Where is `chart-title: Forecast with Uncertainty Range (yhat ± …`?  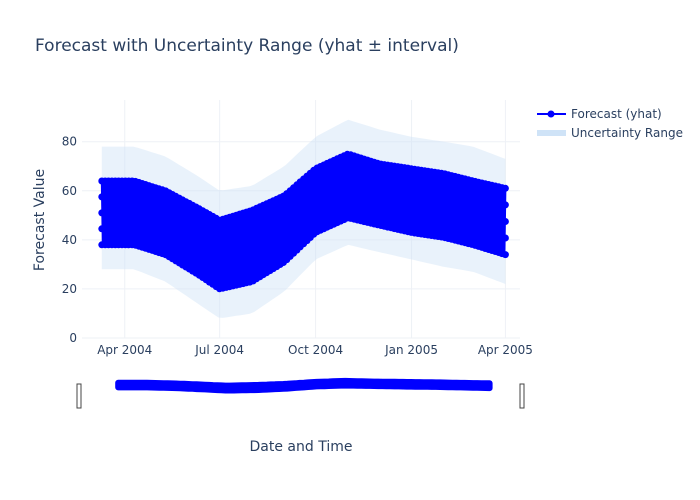
chart-title: Forecast with Uncertainty Range (yhat ± … is located at coordinates (247, 46).